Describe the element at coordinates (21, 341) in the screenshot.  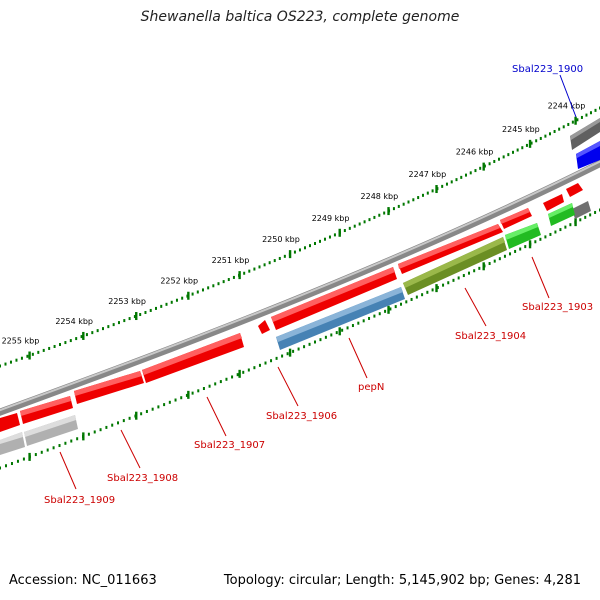
I see `ruler-label: 2255 kbp` at that location.